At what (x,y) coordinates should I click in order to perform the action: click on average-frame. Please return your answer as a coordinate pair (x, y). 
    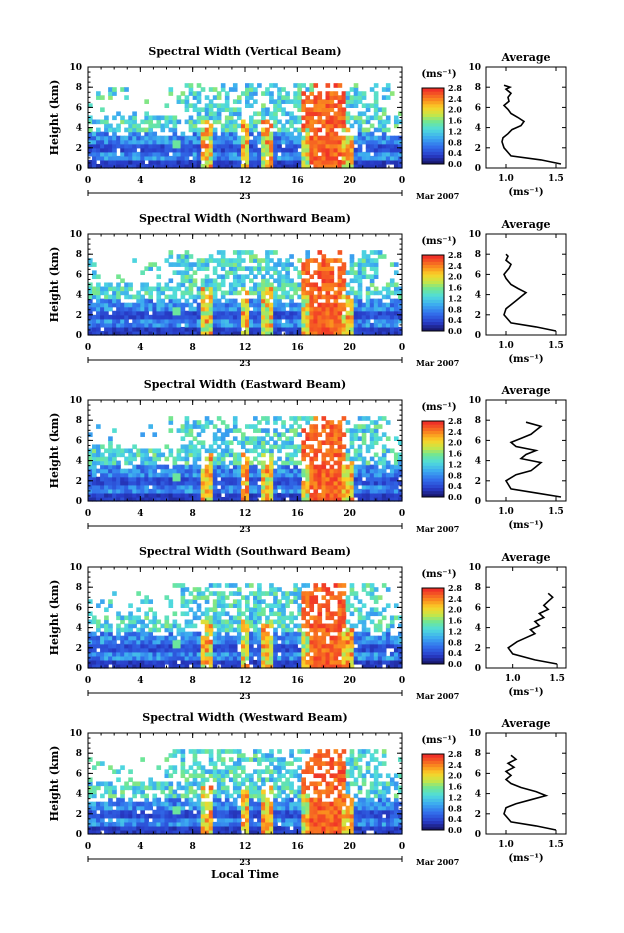
    Looking at the image, I should click on (526, 117).